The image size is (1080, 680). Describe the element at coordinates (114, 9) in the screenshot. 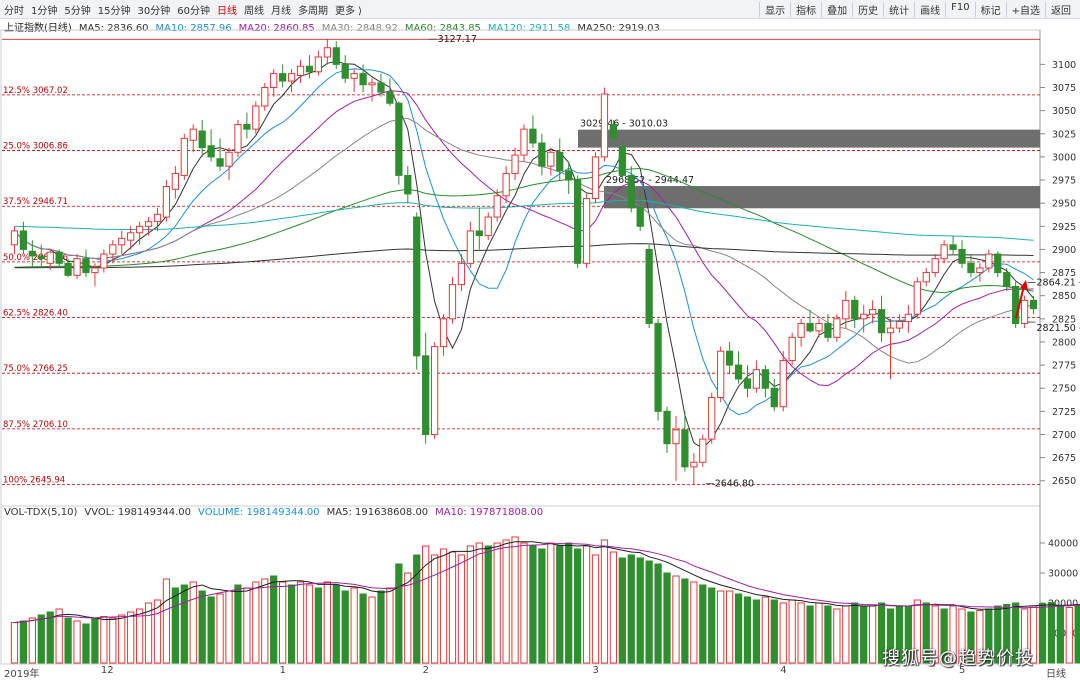

I see `period-tab: 15分钟` at that location.